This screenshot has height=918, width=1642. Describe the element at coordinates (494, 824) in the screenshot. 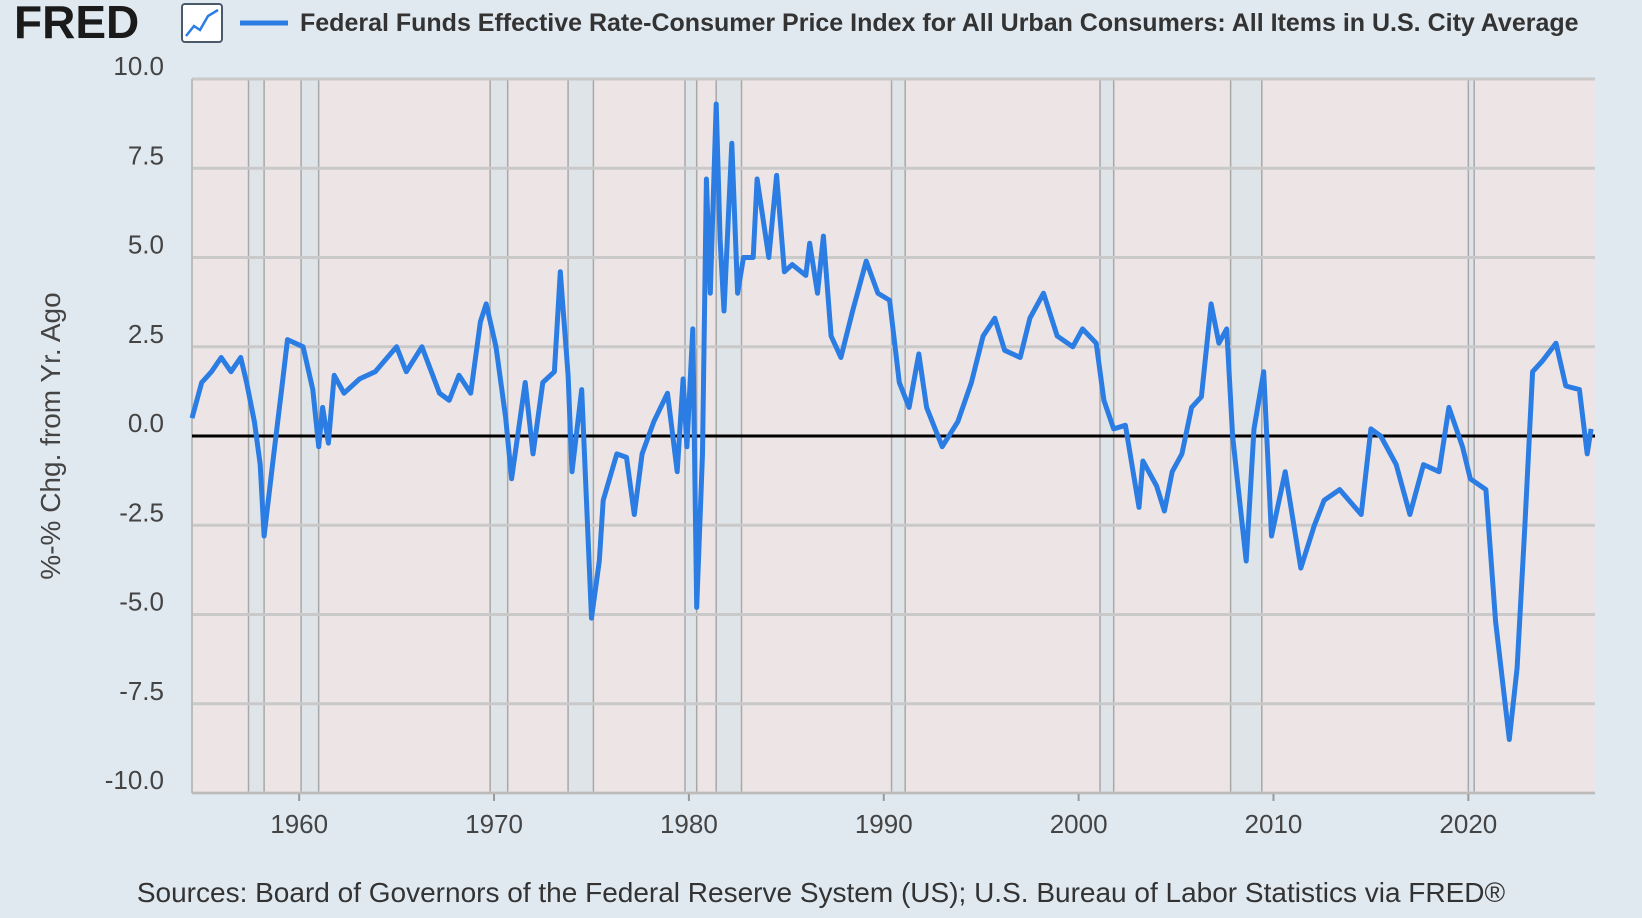

I see `x-tick-label: 1970` at that location.